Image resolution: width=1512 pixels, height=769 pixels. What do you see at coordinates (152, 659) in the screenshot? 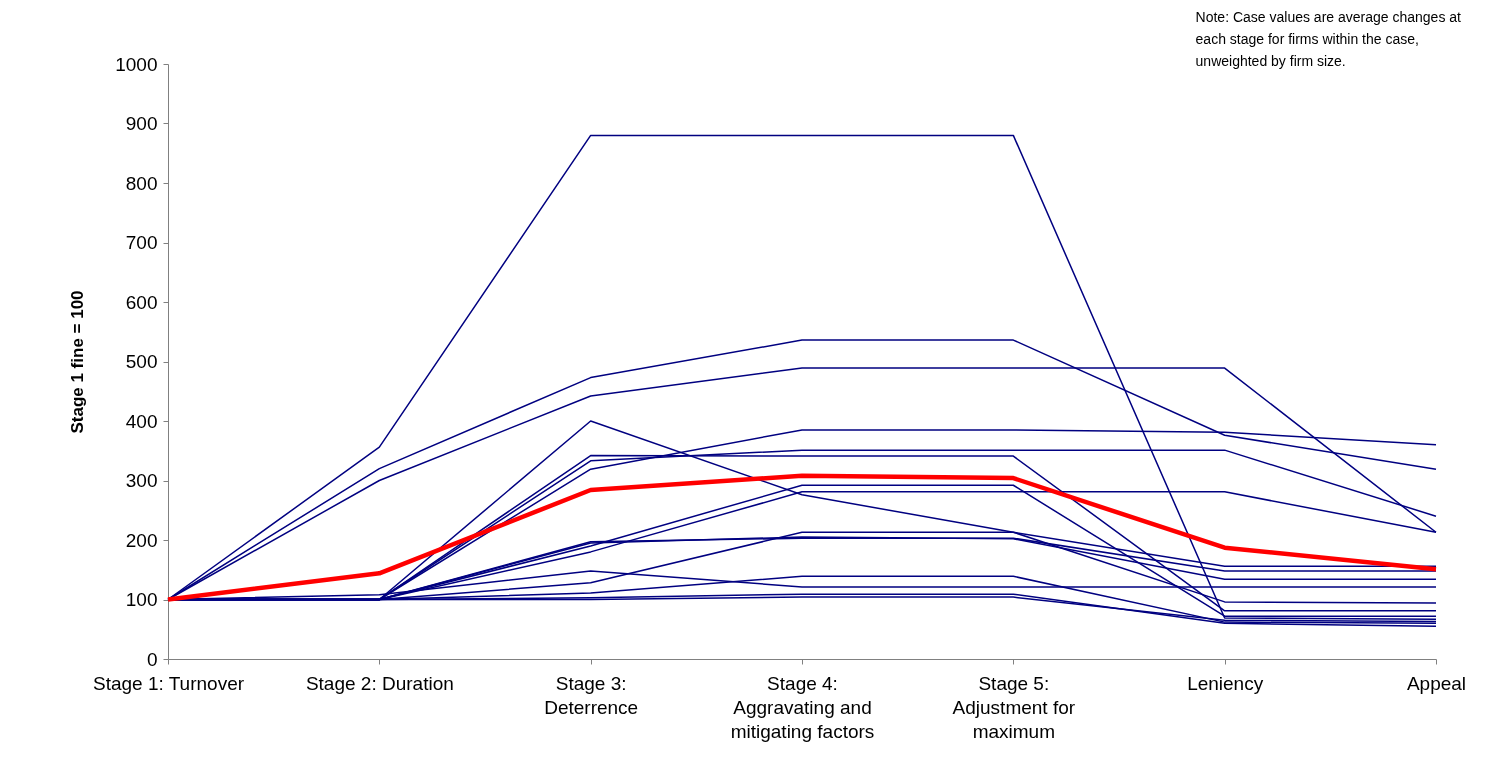
I see `y-tick-label: 0` at bounding box center [152, 659].